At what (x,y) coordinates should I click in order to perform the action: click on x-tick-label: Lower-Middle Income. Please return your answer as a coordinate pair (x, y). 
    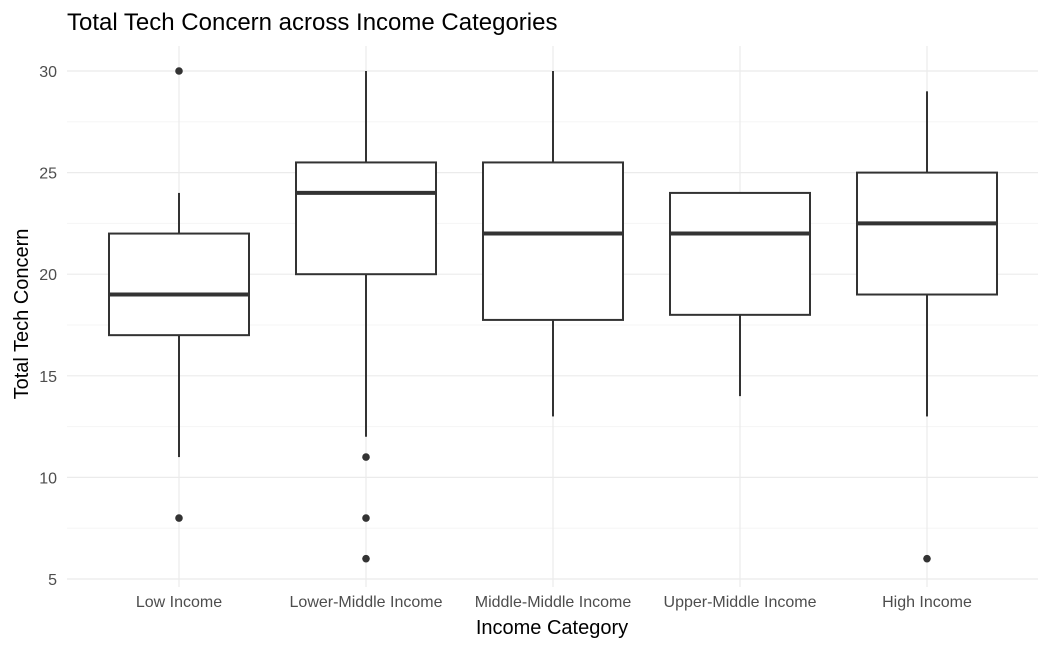
    Looking at the image, I should click on (366, 602).